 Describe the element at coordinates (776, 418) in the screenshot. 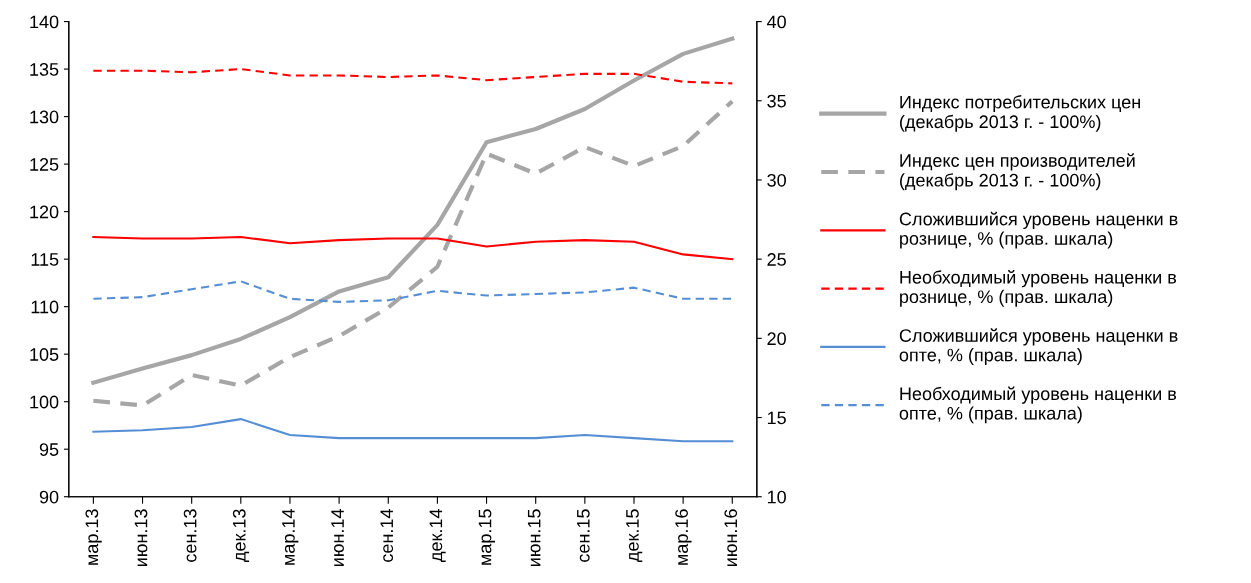

I see `y2-tick-label: 15` at that location.